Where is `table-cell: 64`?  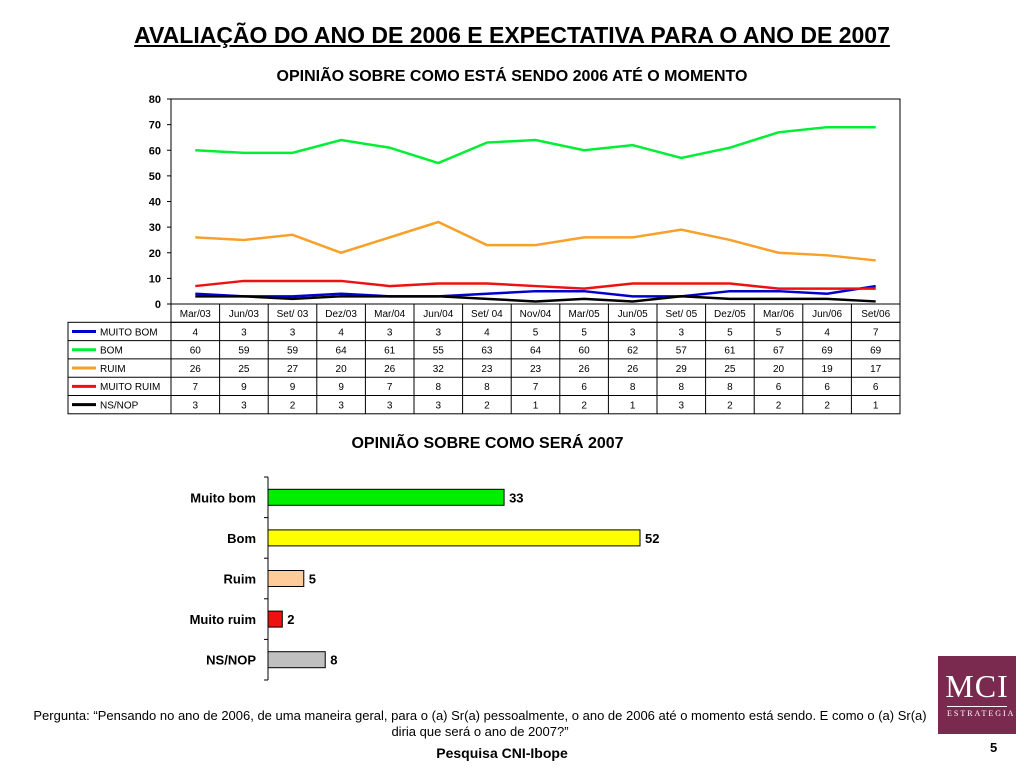
table-cell: 64 is located at coordinates (342, 351).